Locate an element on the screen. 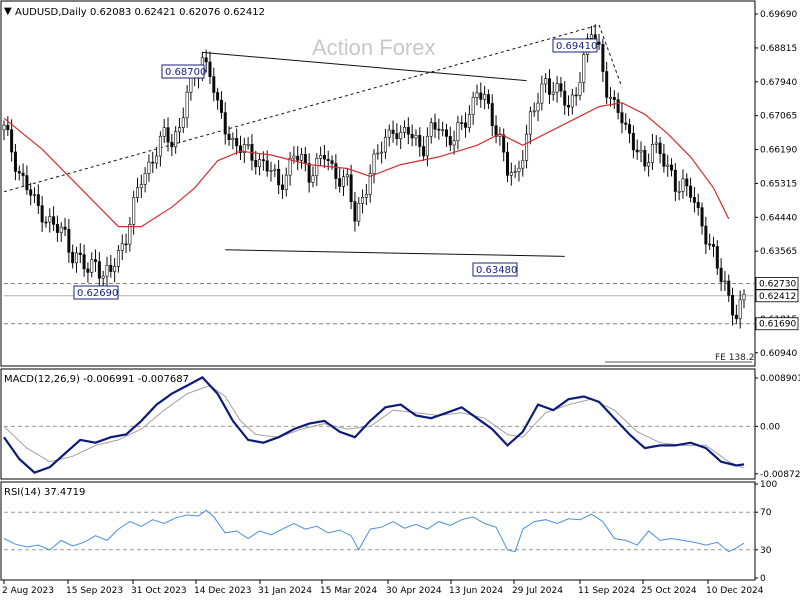  time-tick-label: 29 Jul 2024 is located at coordinates (537, 591).